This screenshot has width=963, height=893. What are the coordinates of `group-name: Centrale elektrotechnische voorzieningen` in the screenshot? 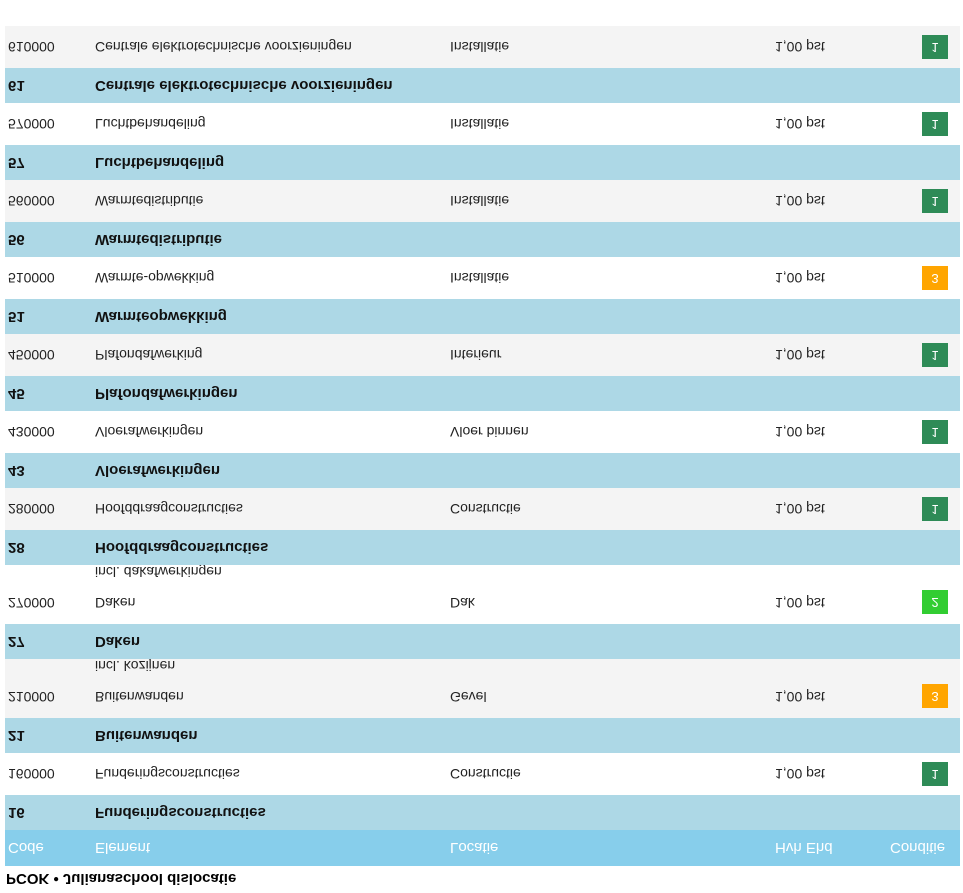 It's located at (244, 85).